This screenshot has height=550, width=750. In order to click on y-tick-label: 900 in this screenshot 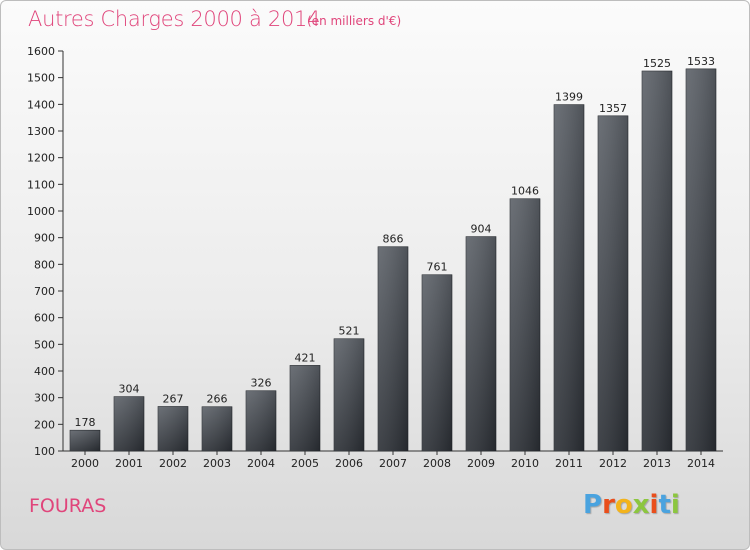, I will do `click(44, 238)`.